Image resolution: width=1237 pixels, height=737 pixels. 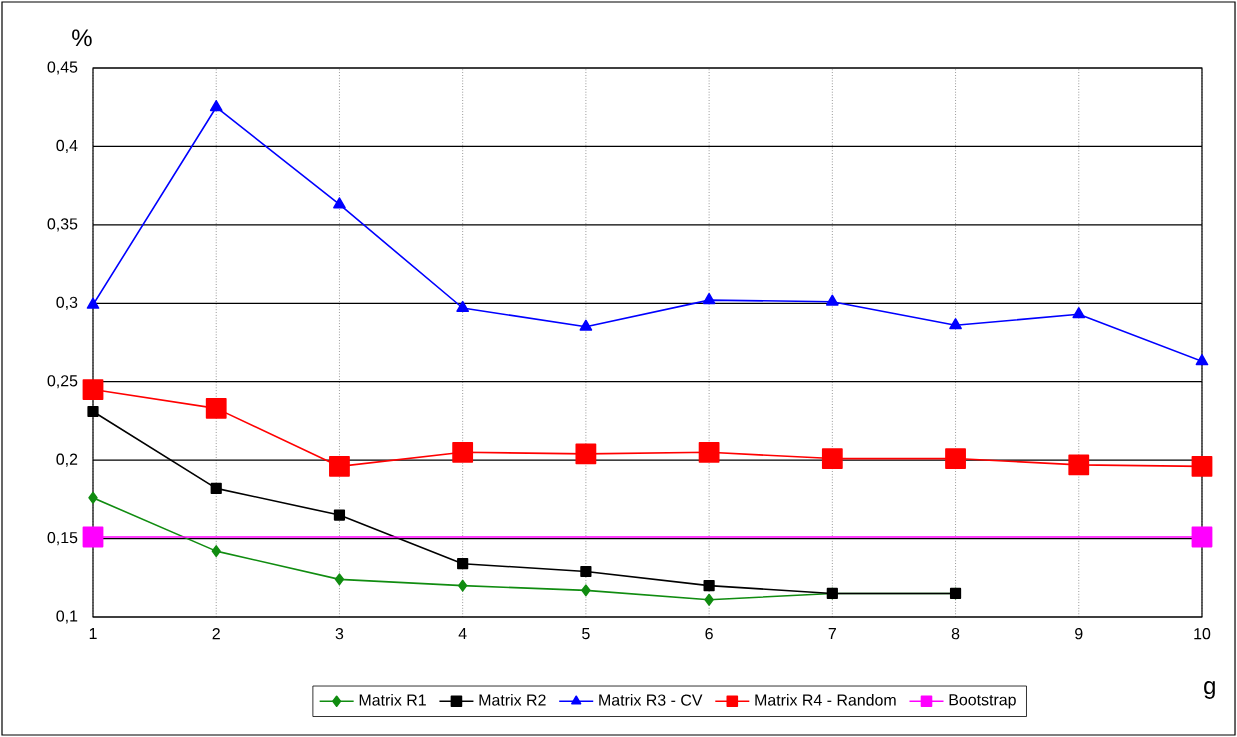 What do you see at coordinates (512, 699) in the screenshot?
I see `legend-label: Matrix R2` at bounding box center [512, 699].